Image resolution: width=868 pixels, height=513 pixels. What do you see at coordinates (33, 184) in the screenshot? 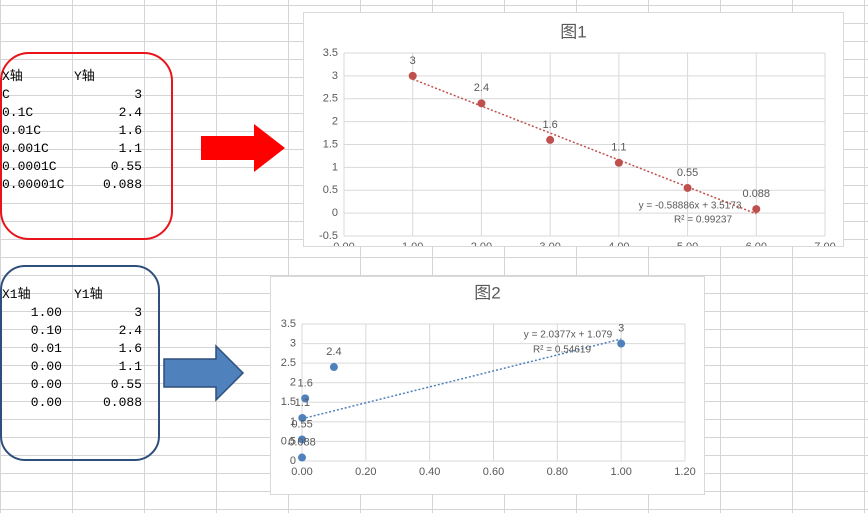
I see `table-cell: 0.00001C` at bounding box center [33, 184].